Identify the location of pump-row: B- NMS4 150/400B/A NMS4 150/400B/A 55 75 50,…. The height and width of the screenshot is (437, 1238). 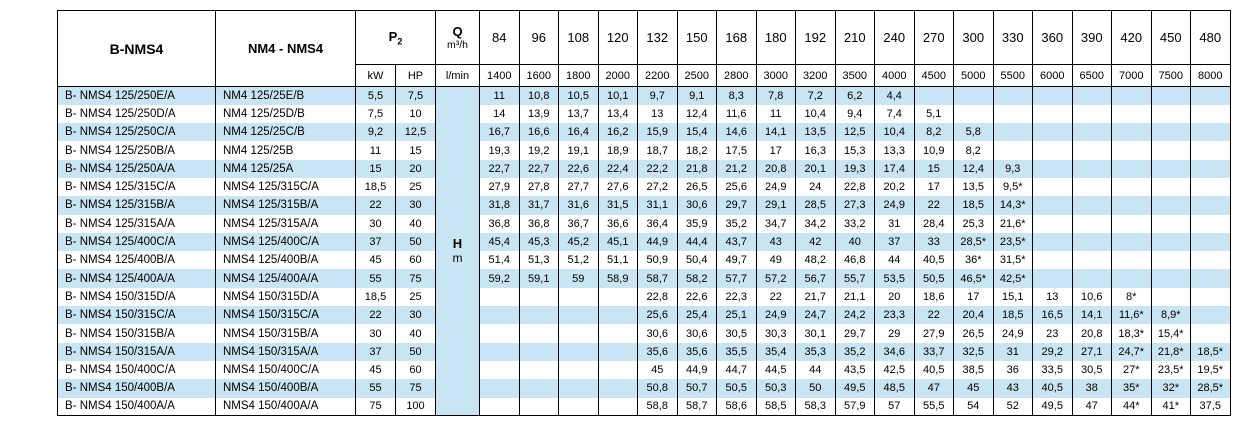
(644, 388).